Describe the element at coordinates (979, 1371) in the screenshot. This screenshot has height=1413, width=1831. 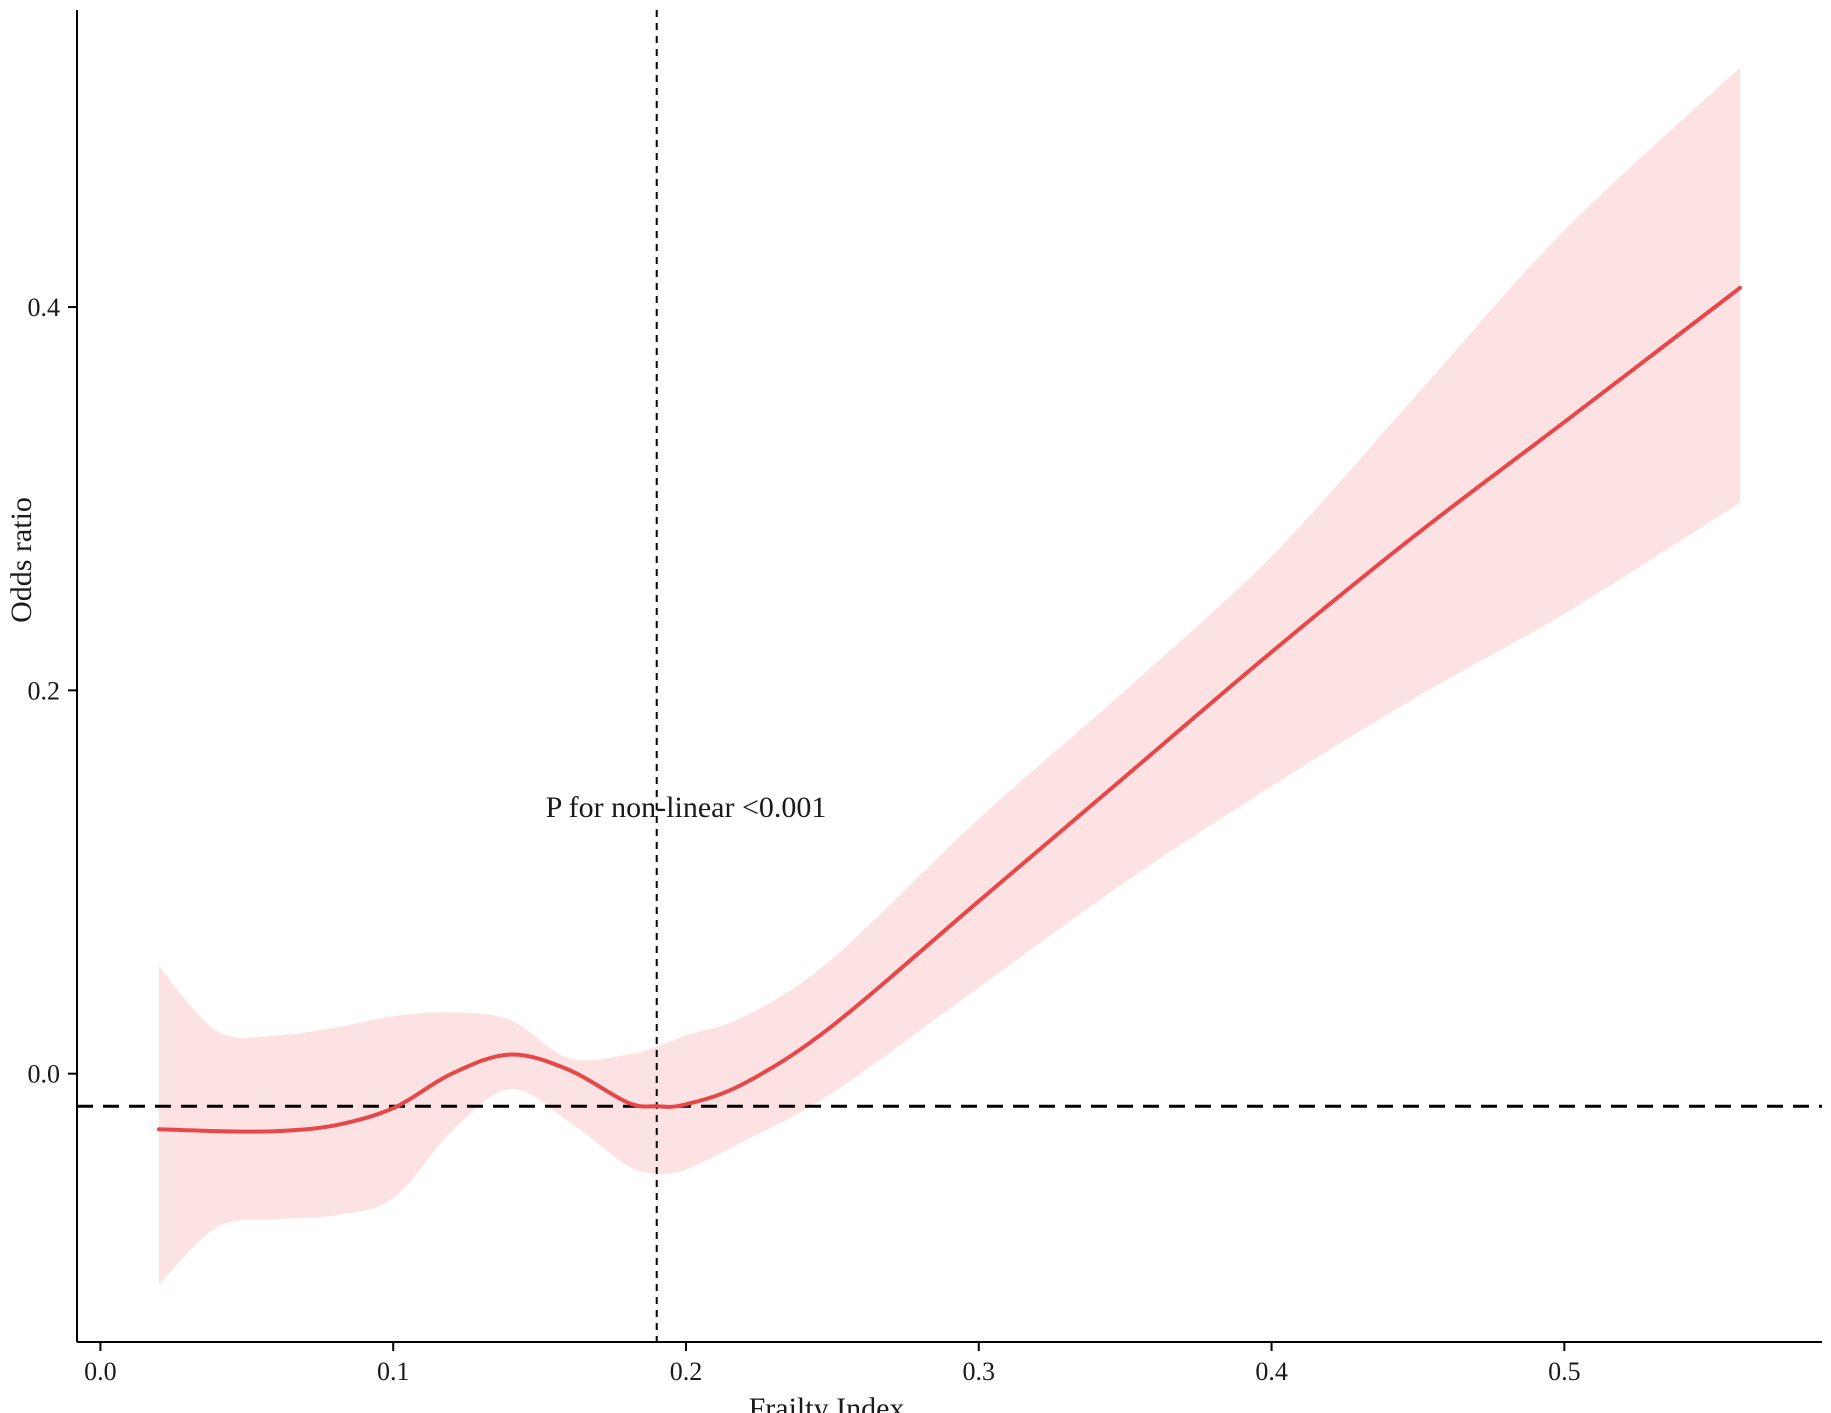
I see `x-tick-label: 0.3` at that location.